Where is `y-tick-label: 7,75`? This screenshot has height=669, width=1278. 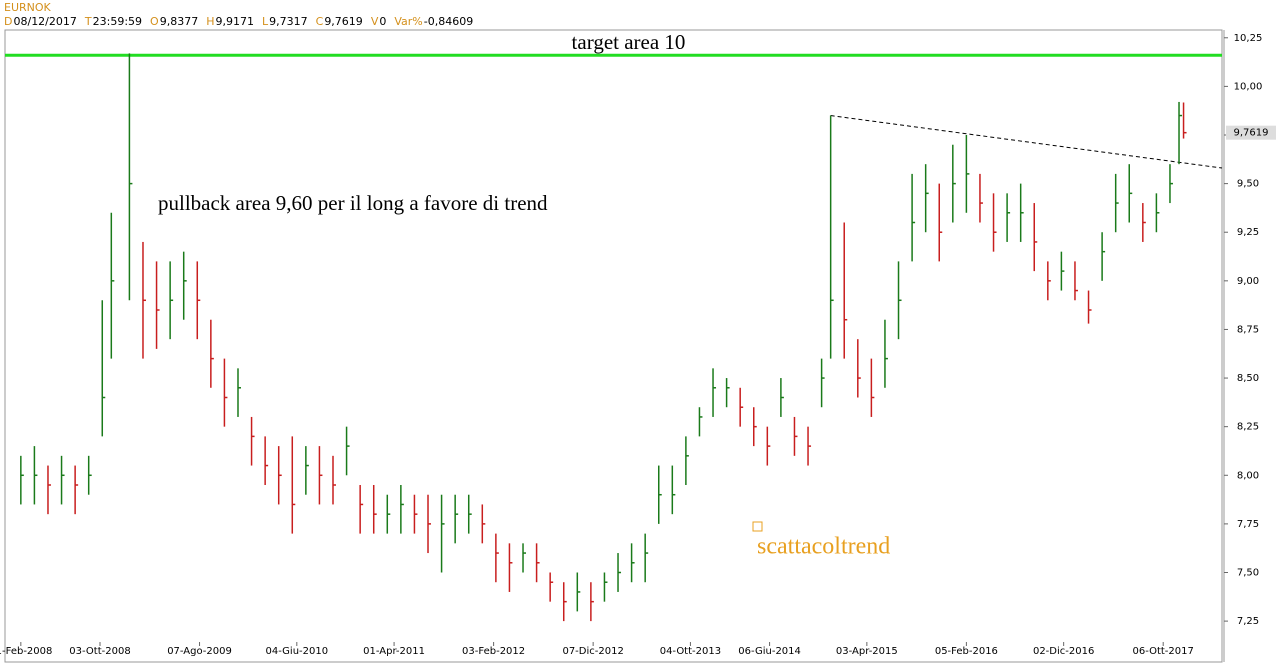
y-tick-label: 7,75 is located at coordinates (1248, 524).